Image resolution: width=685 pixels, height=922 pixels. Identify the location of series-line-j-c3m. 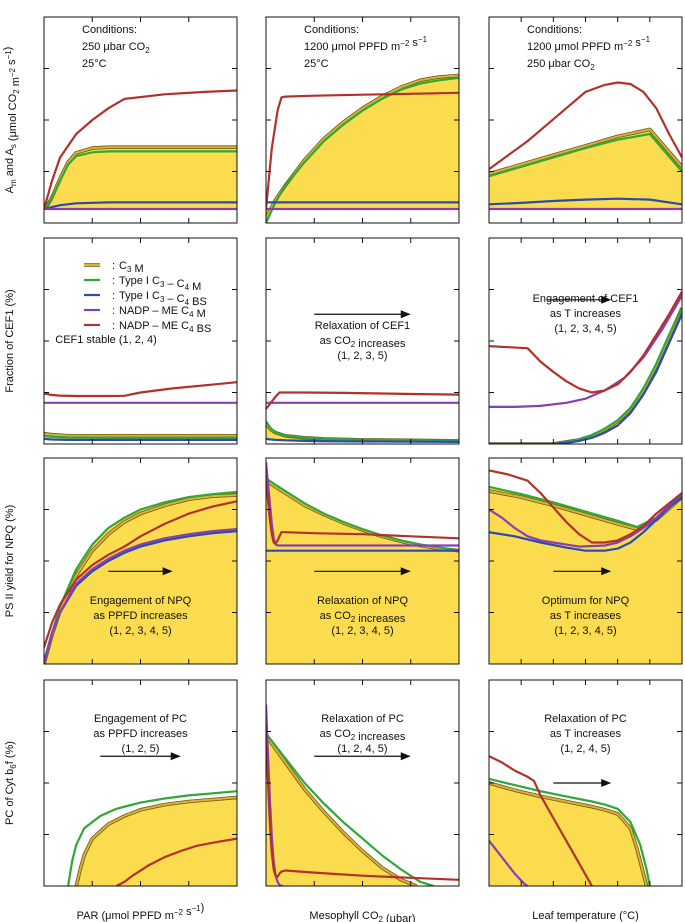
(156, 841).